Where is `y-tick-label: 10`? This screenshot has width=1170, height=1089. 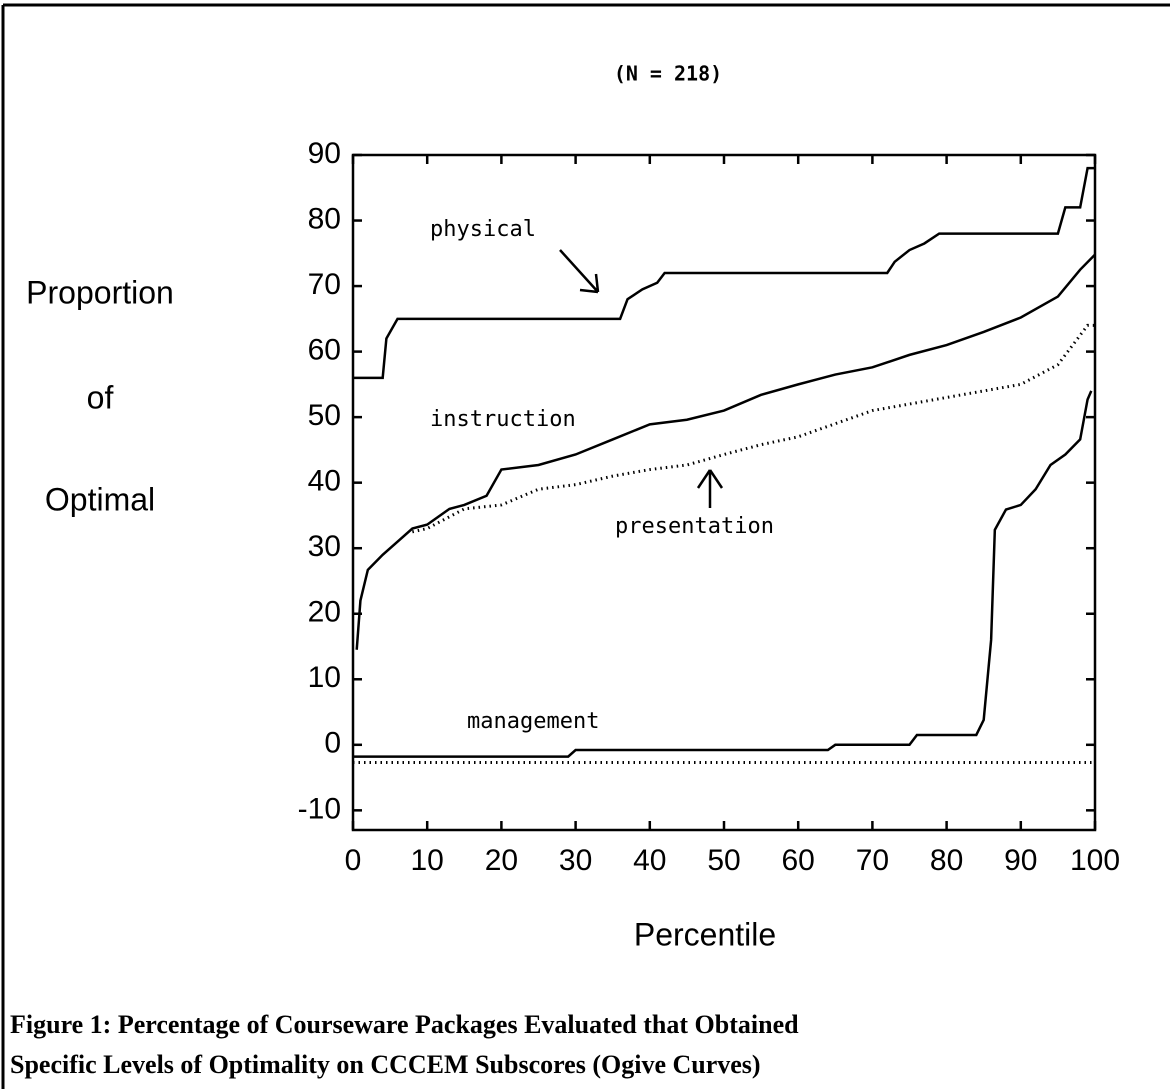
y-tick-label: 10 is located at coordinates (324, 677).